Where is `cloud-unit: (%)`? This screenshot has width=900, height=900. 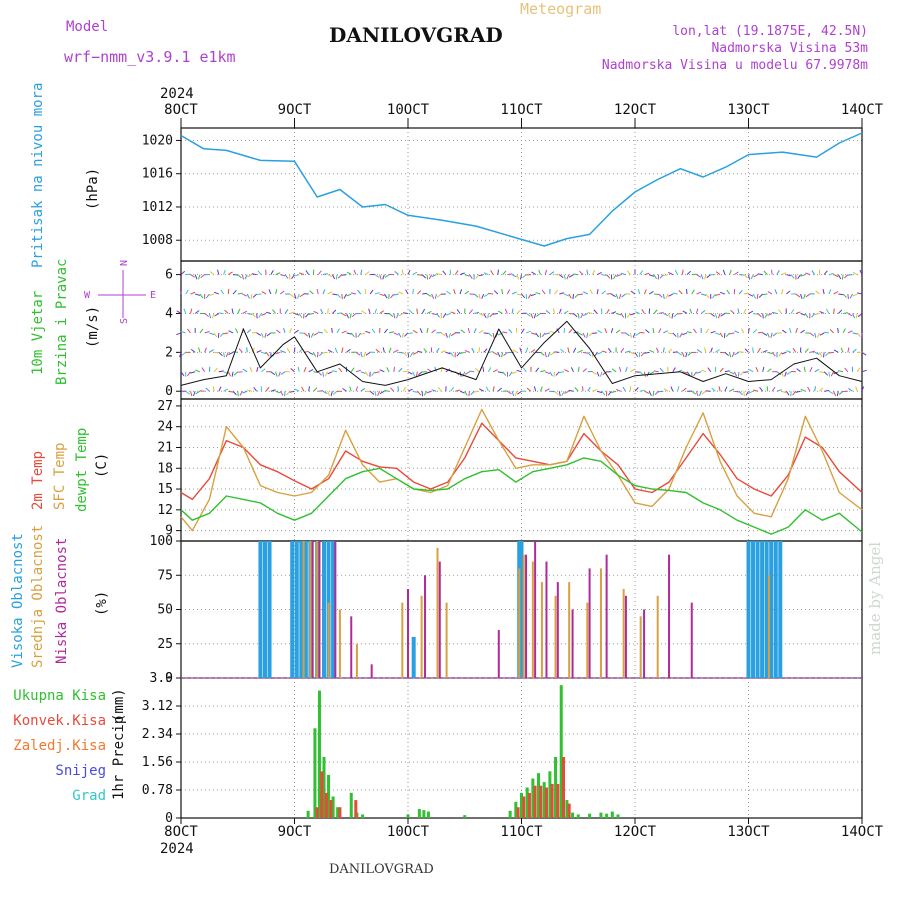
cloud-unit: (%) is located at coordinates (102, 603).